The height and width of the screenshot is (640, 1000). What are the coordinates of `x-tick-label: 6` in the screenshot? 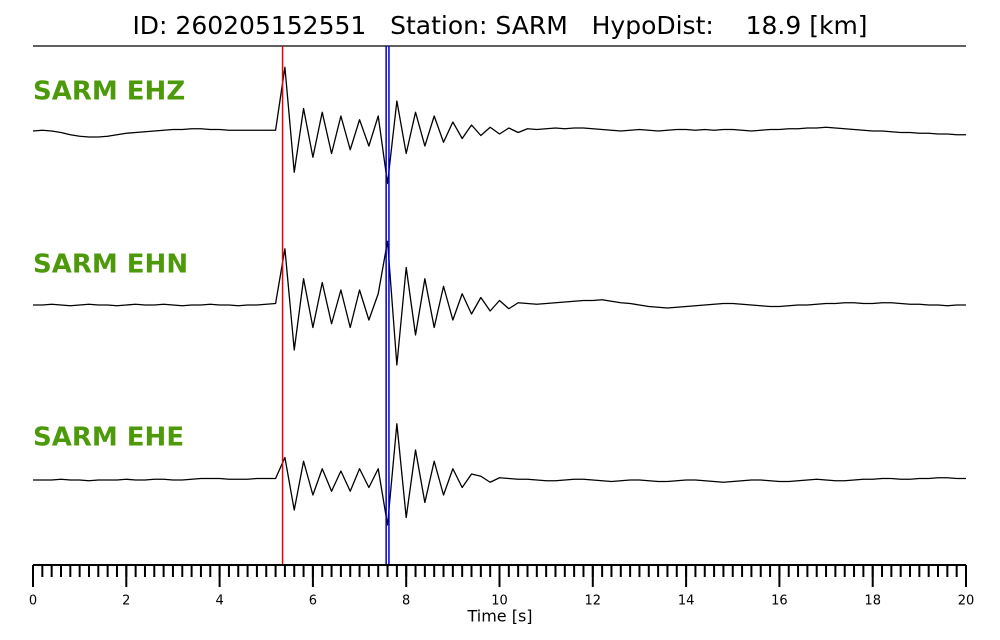 It's located at (313, 601).